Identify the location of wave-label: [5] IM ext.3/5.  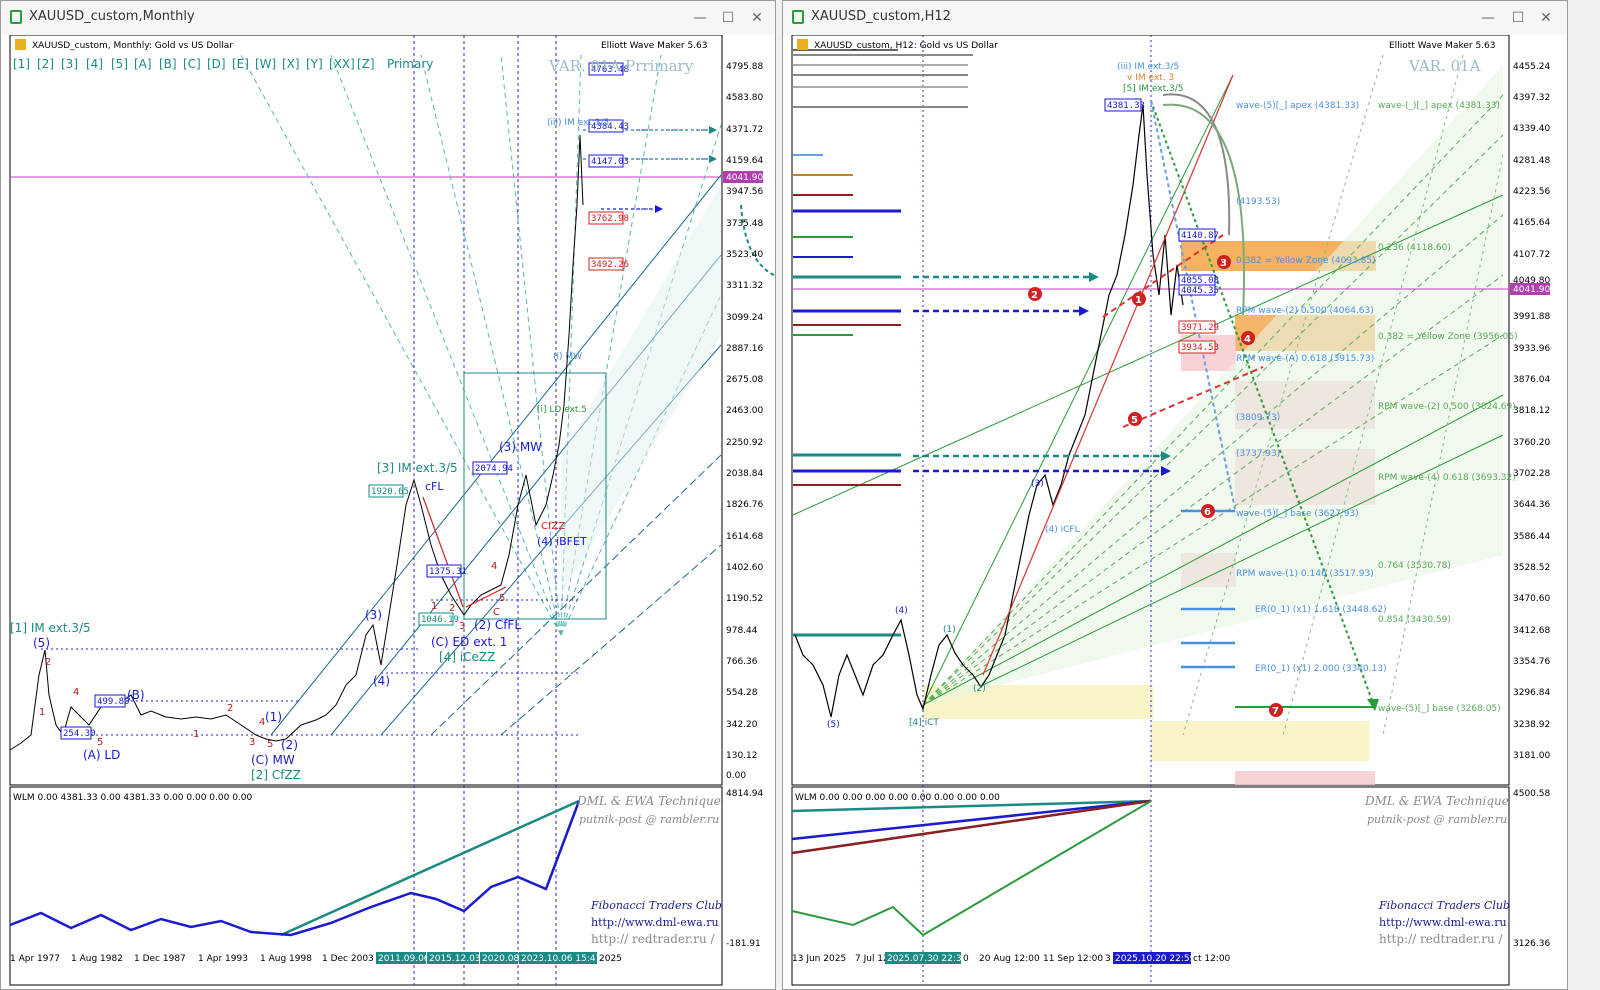
(1153, 89).